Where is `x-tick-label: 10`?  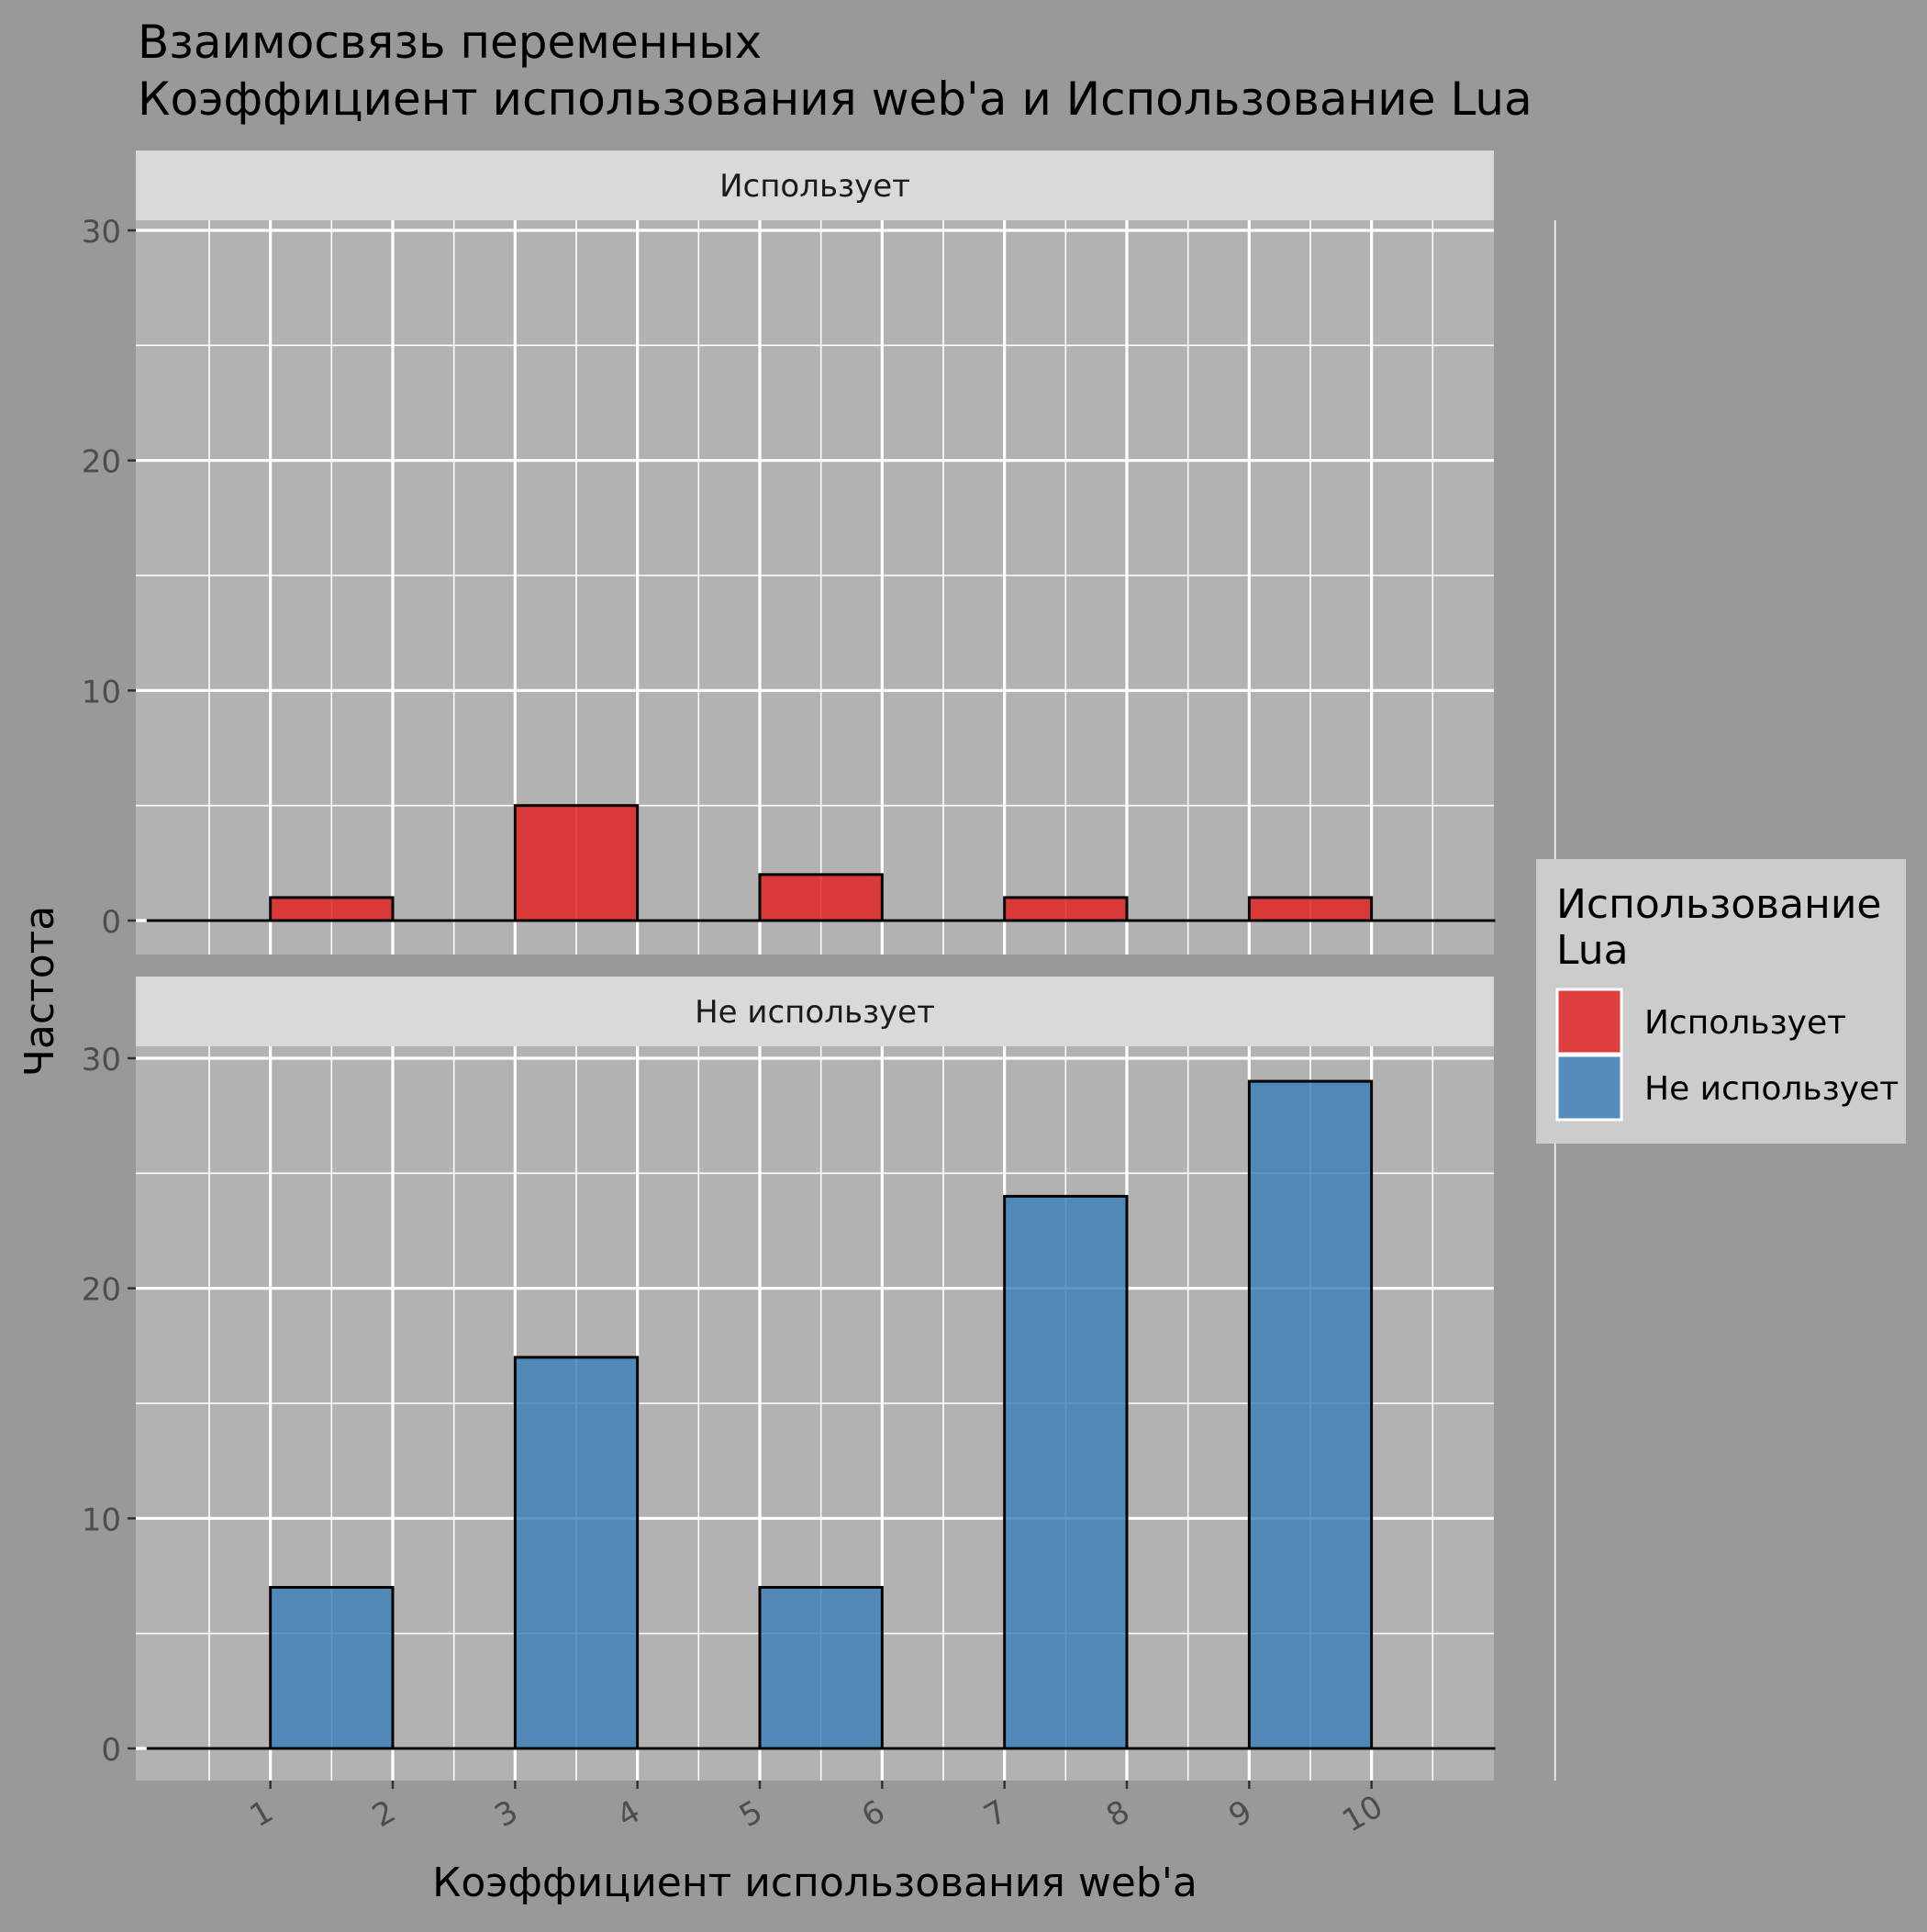 x-tick-label: 10 is located at coordinates (1362, 1814).